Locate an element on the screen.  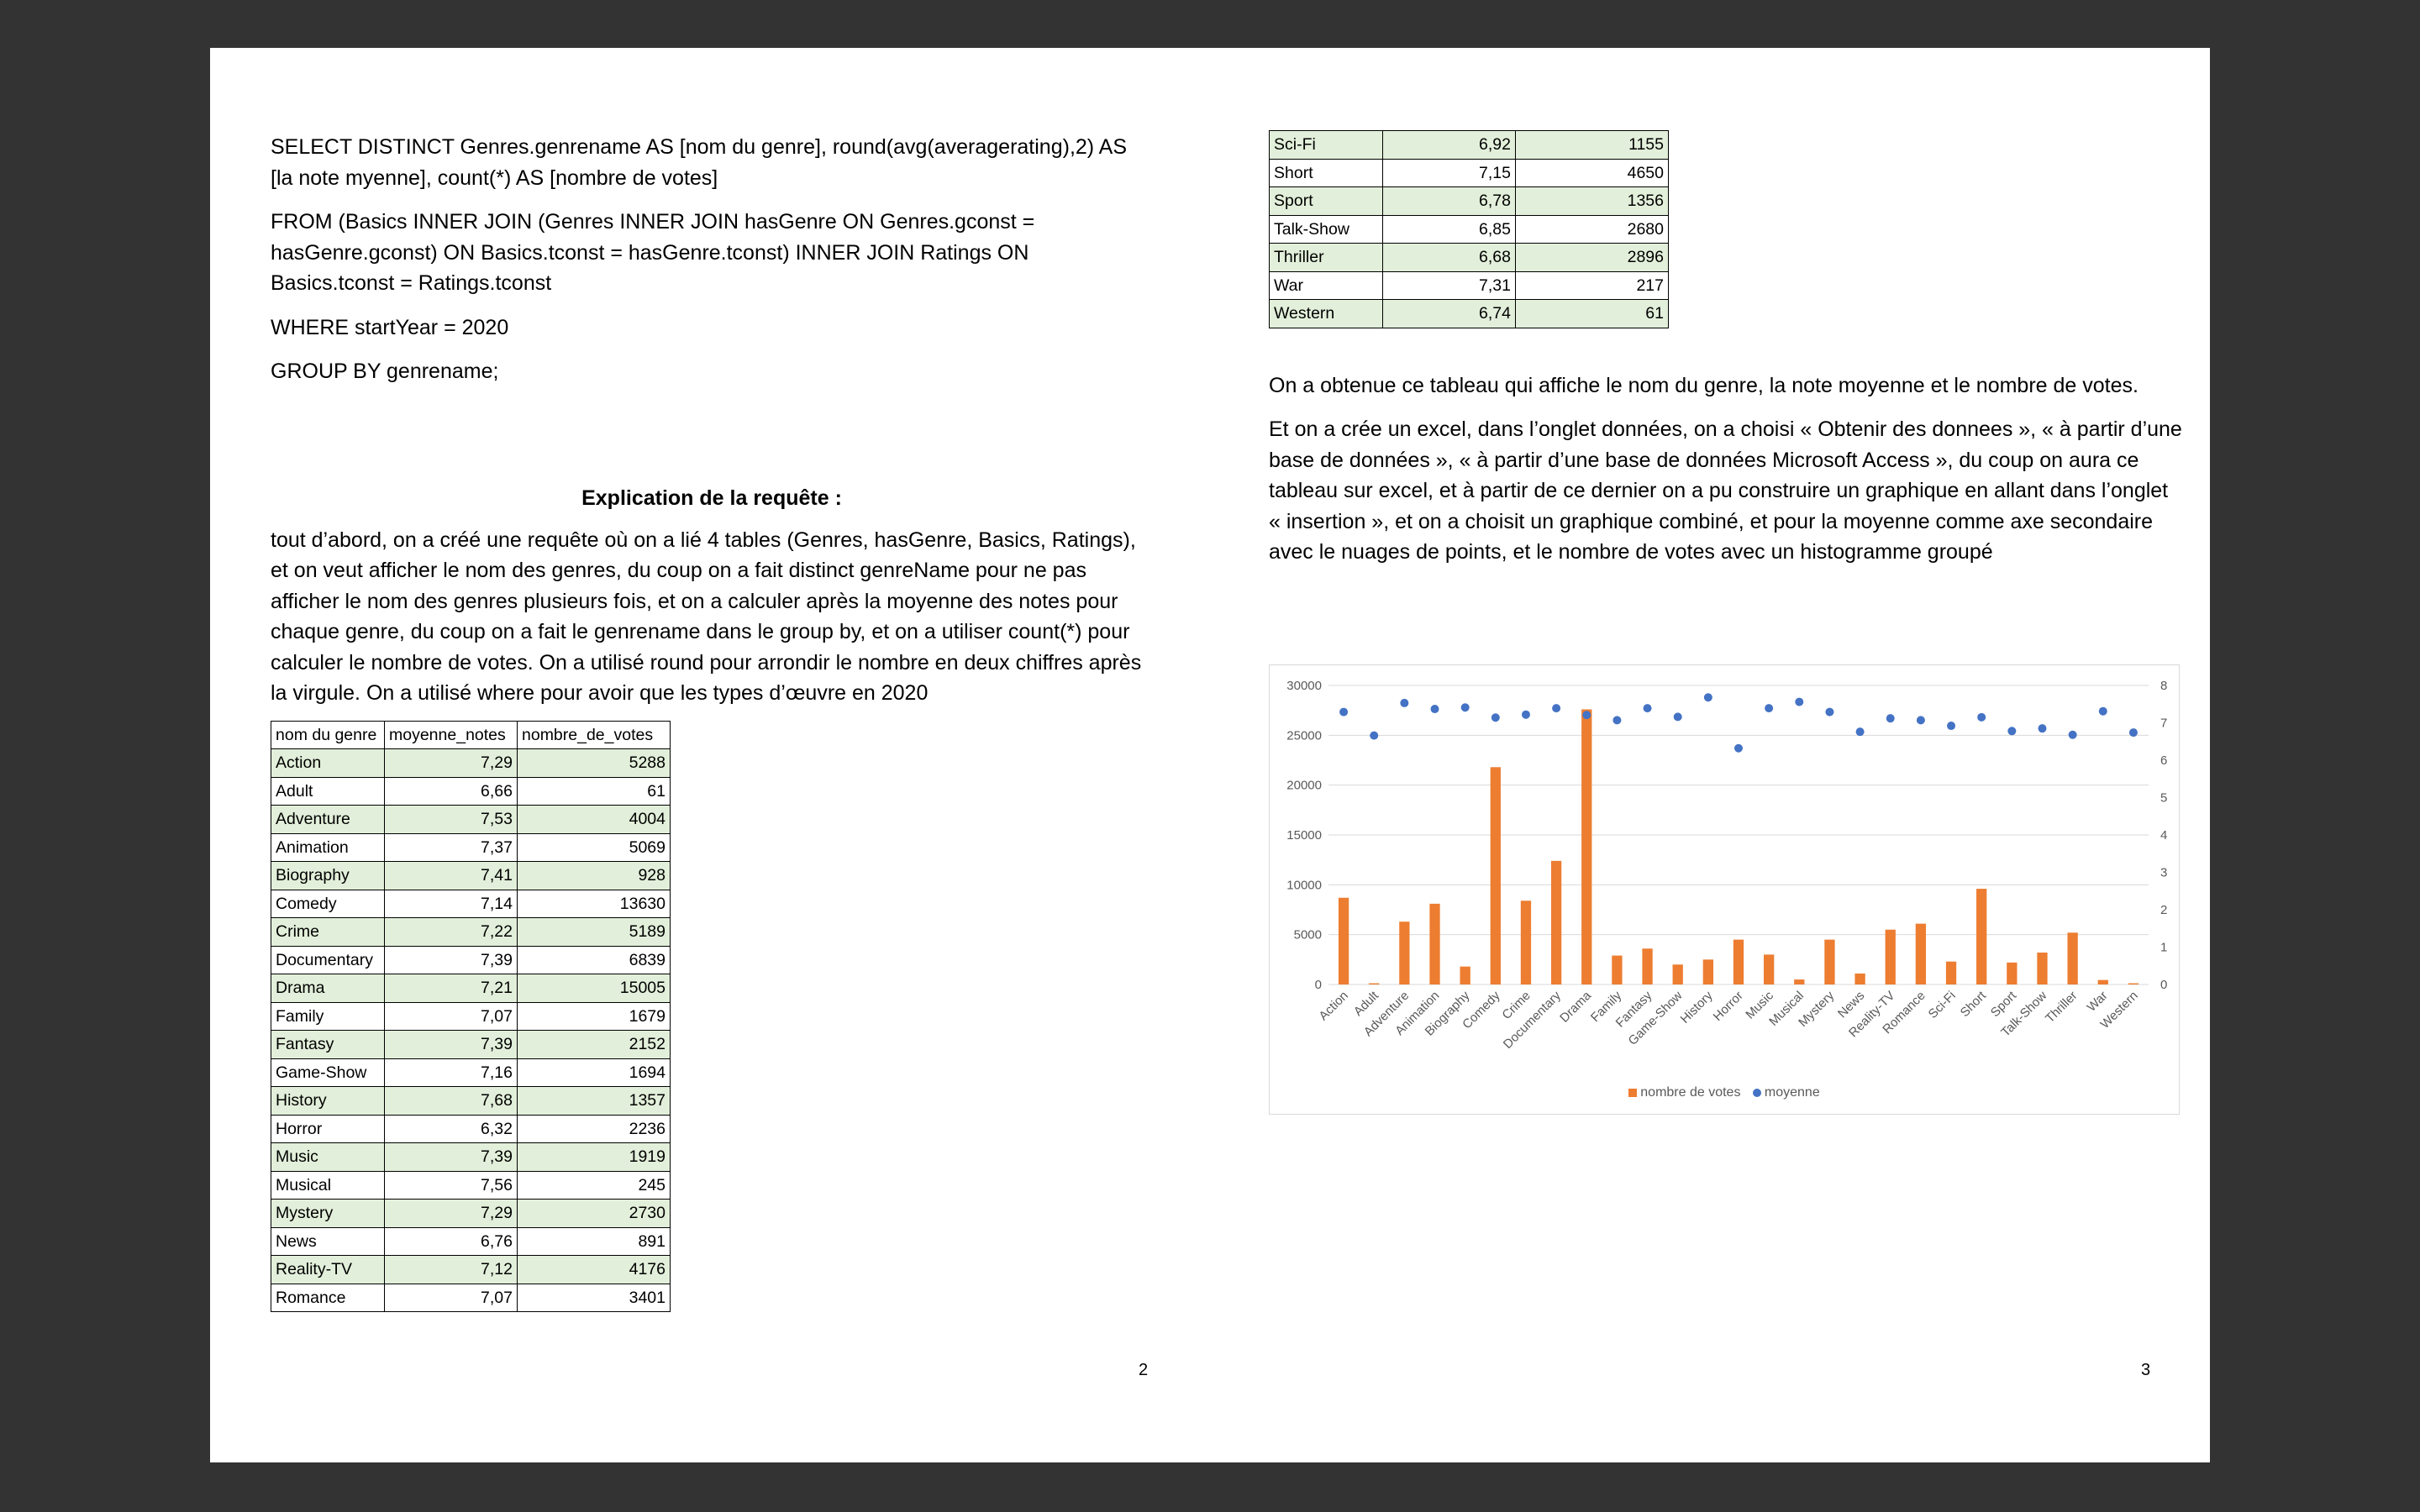
table-row: Reality-TV 7,12 4176 is located at coordinates (471, 1269).